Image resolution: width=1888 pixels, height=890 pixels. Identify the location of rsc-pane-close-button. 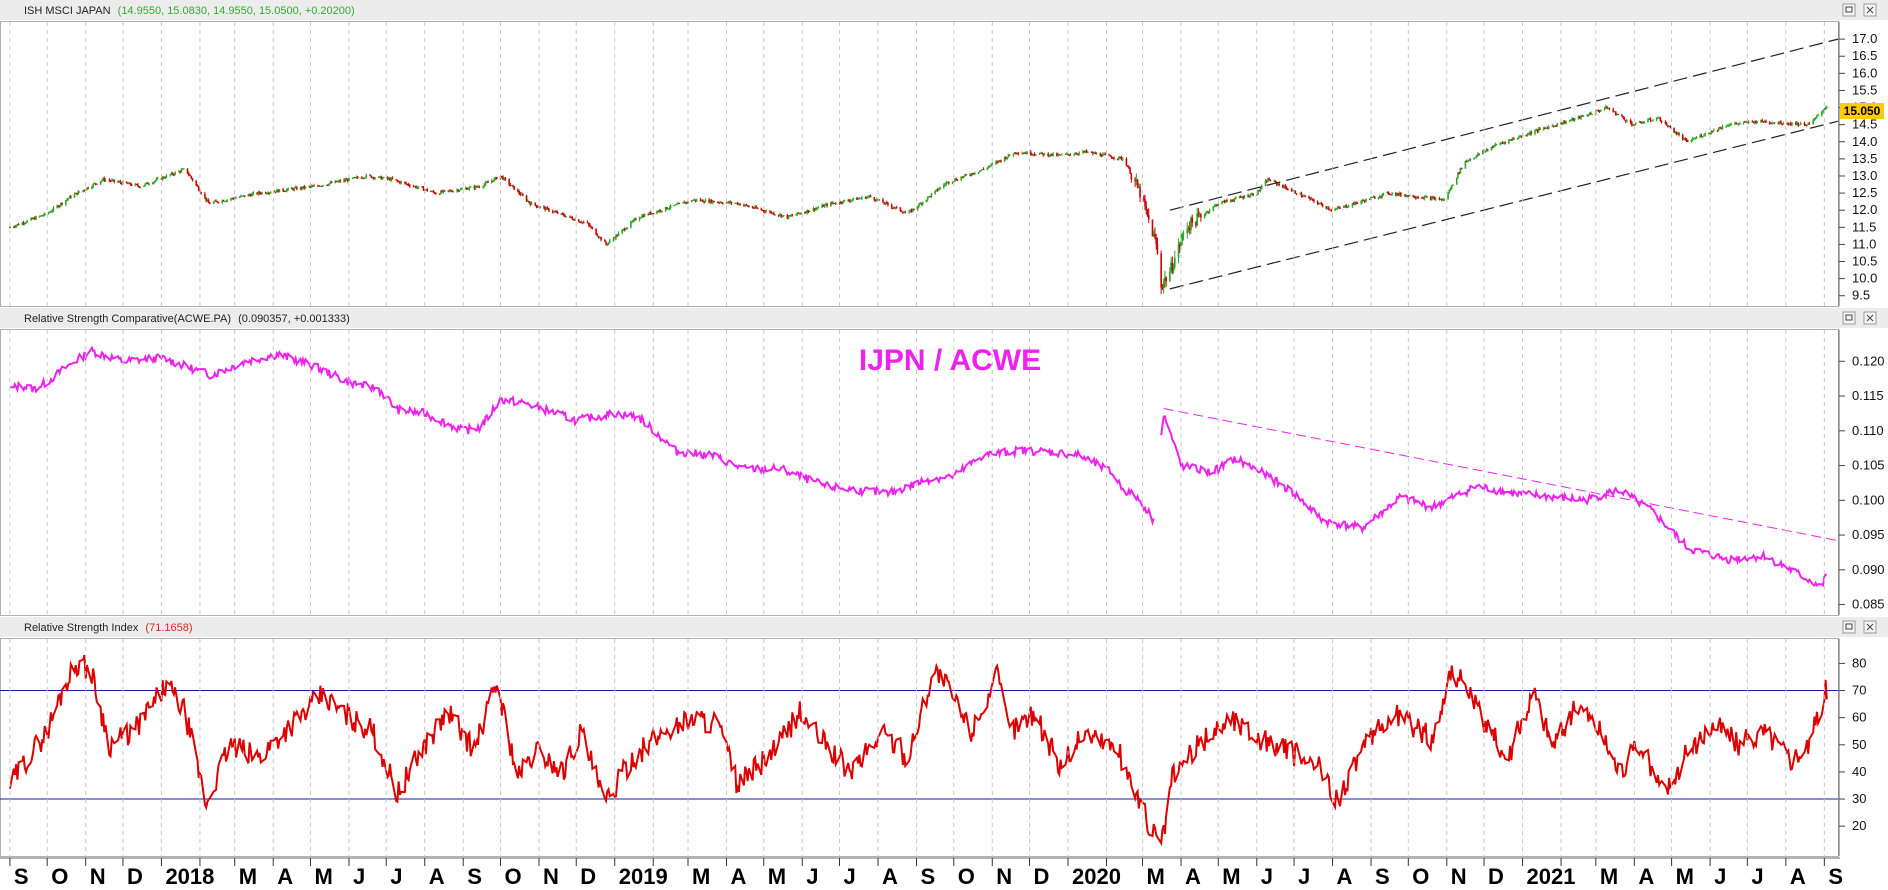
(1870, 318).